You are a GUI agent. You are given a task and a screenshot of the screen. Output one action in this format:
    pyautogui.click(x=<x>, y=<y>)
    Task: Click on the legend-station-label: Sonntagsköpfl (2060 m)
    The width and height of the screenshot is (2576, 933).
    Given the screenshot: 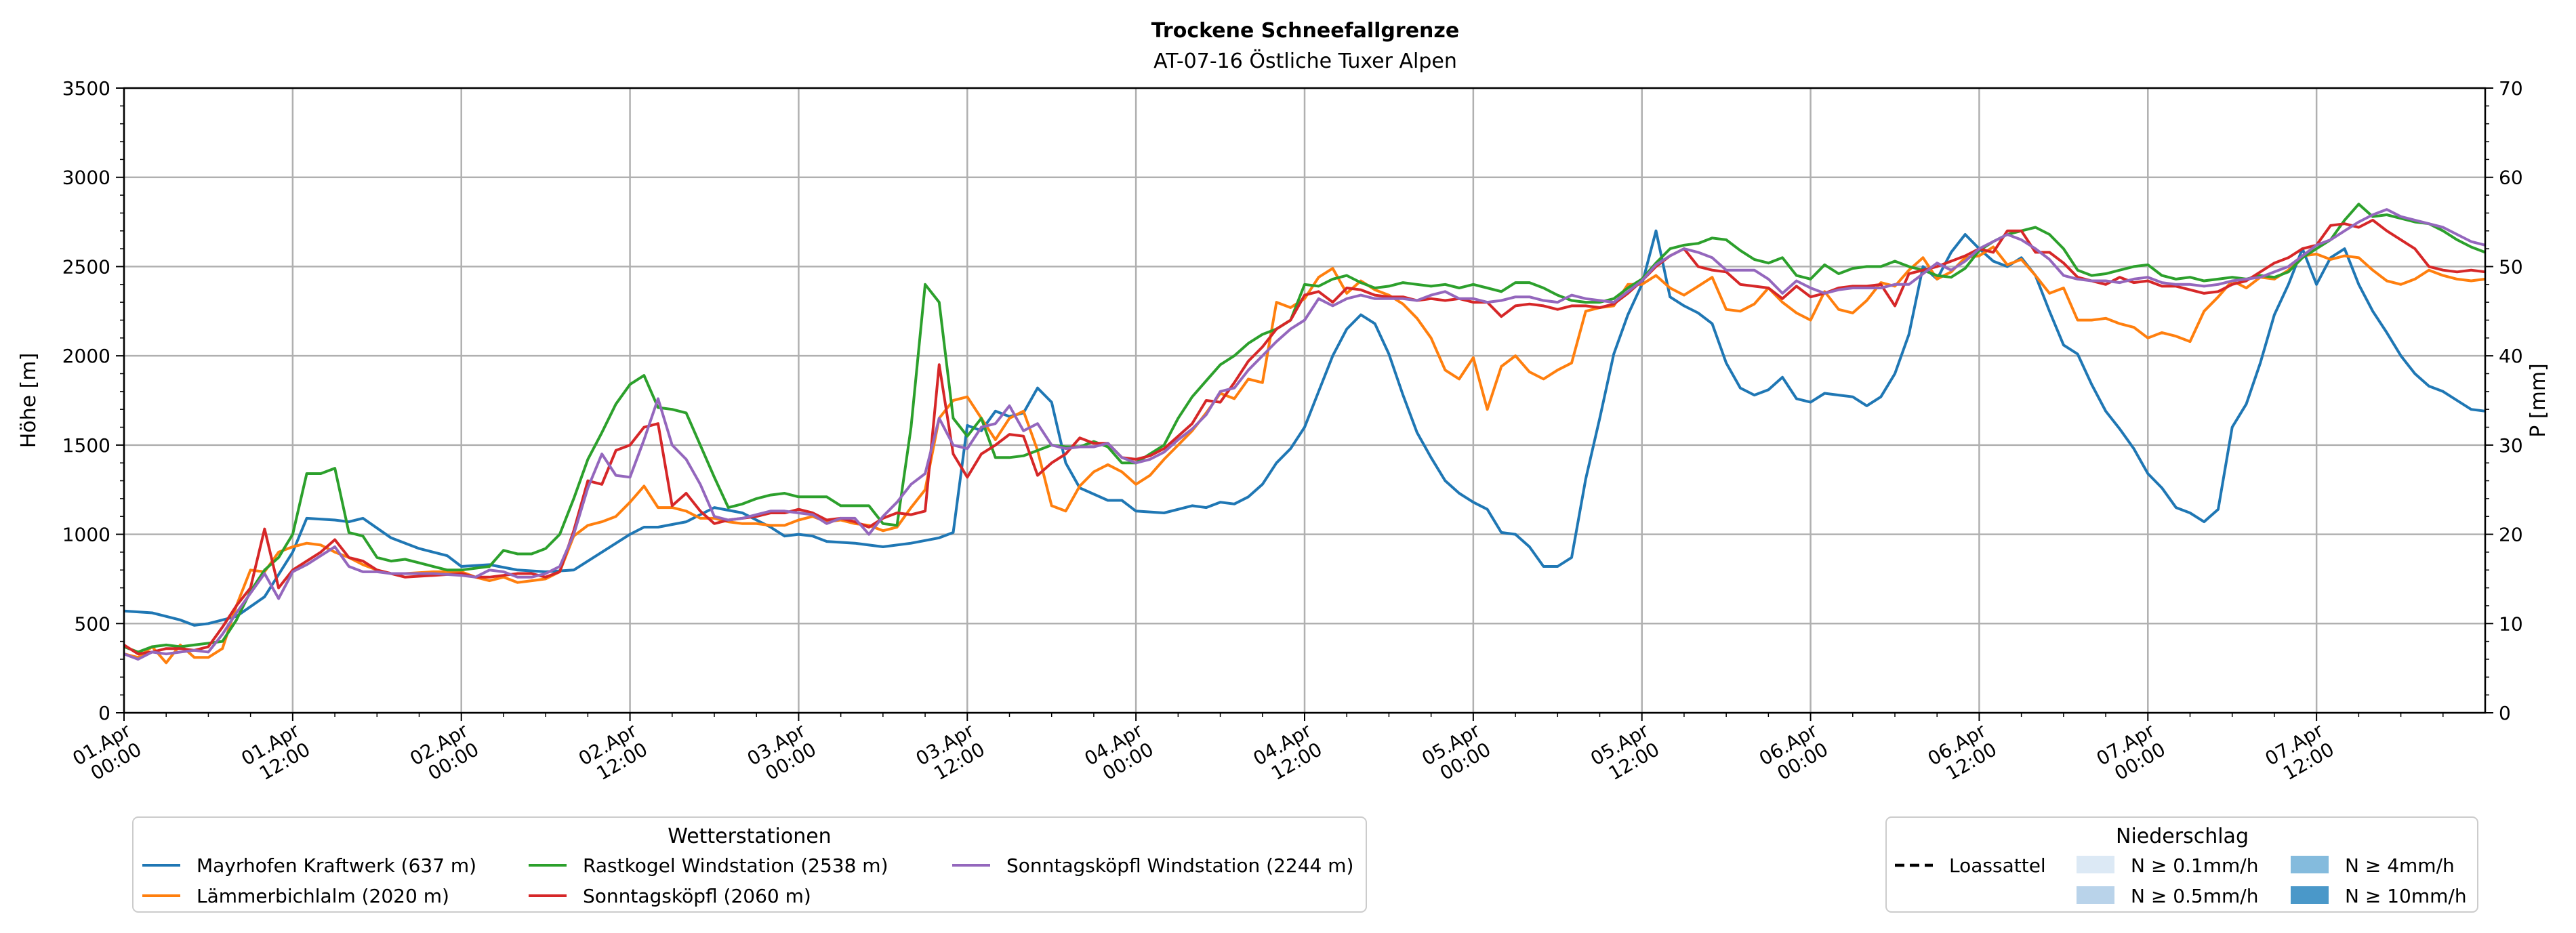 What is the action you would take?
    pyautogui.click(x=697, y=896)
    